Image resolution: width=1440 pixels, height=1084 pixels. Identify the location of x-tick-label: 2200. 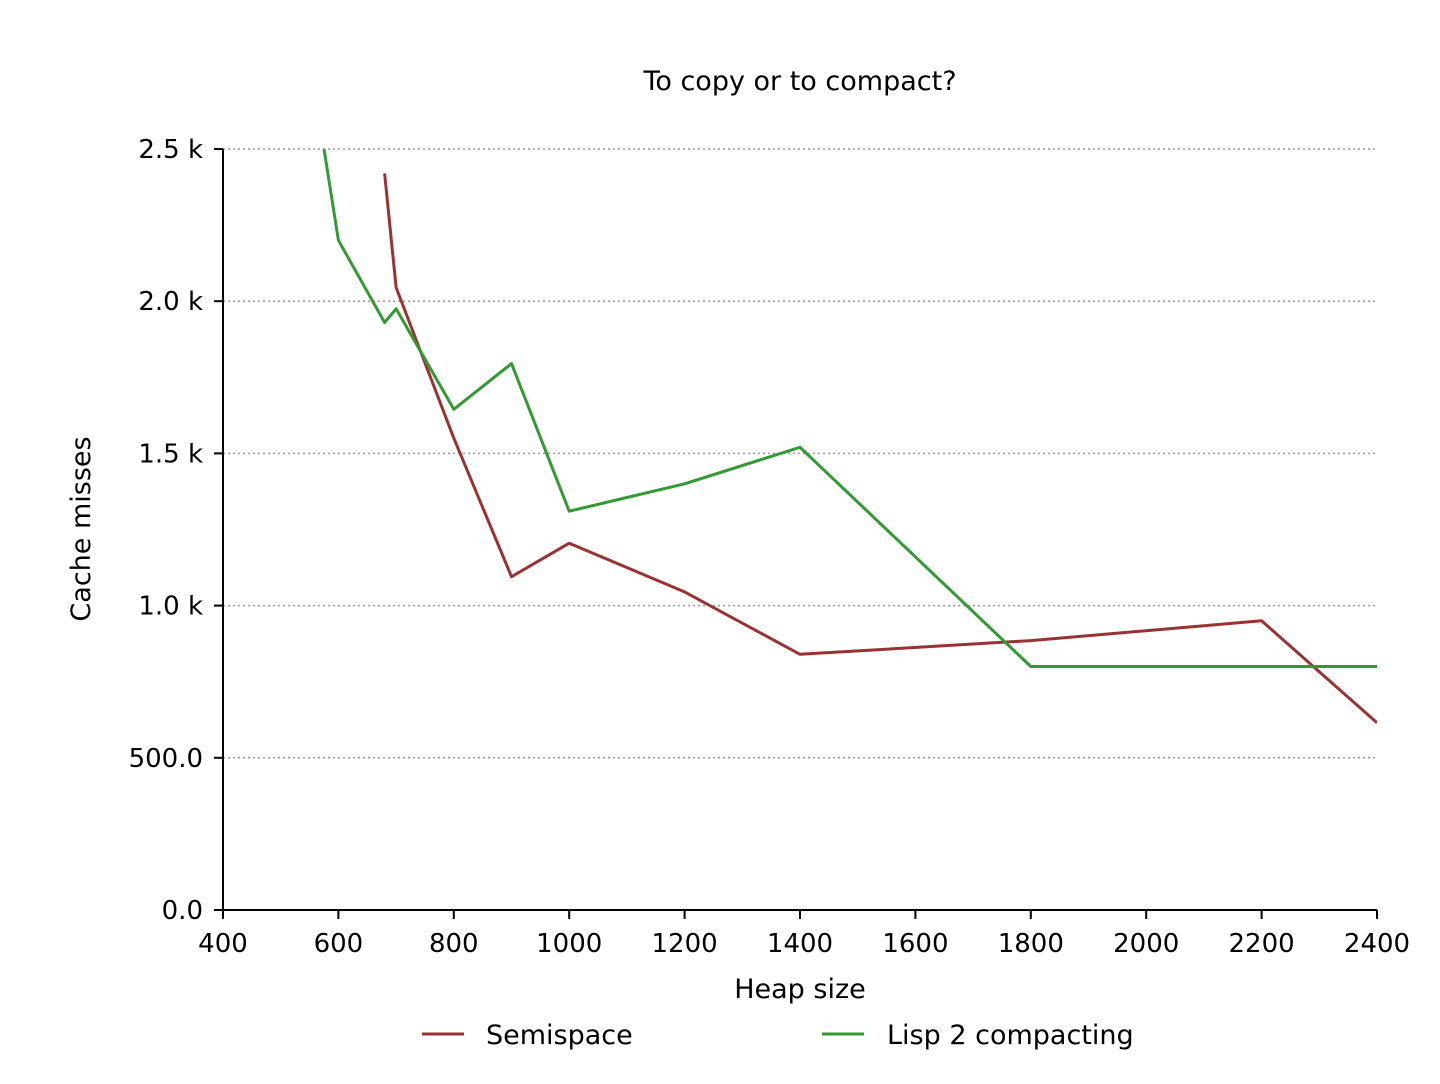
(1262, 944).